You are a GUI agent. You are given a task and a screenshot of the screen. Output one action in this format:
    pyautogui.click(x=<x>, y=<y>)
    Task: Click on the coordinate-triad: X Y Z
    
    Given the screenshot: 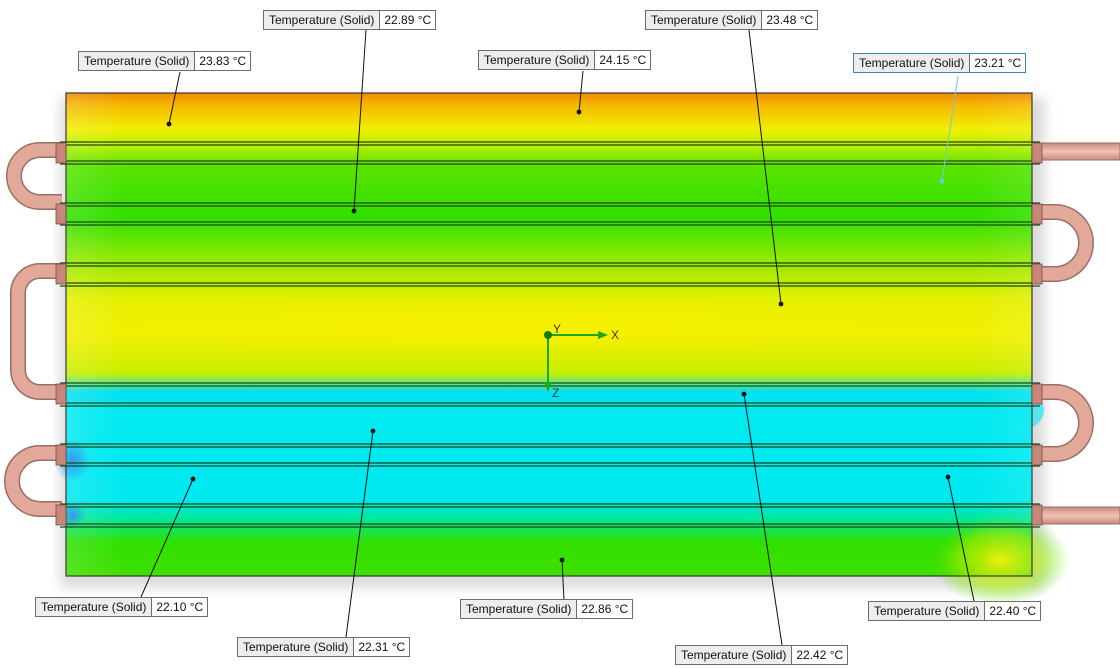 What is the action you would take?
    pyautogui.click(x=581, y=361)
    